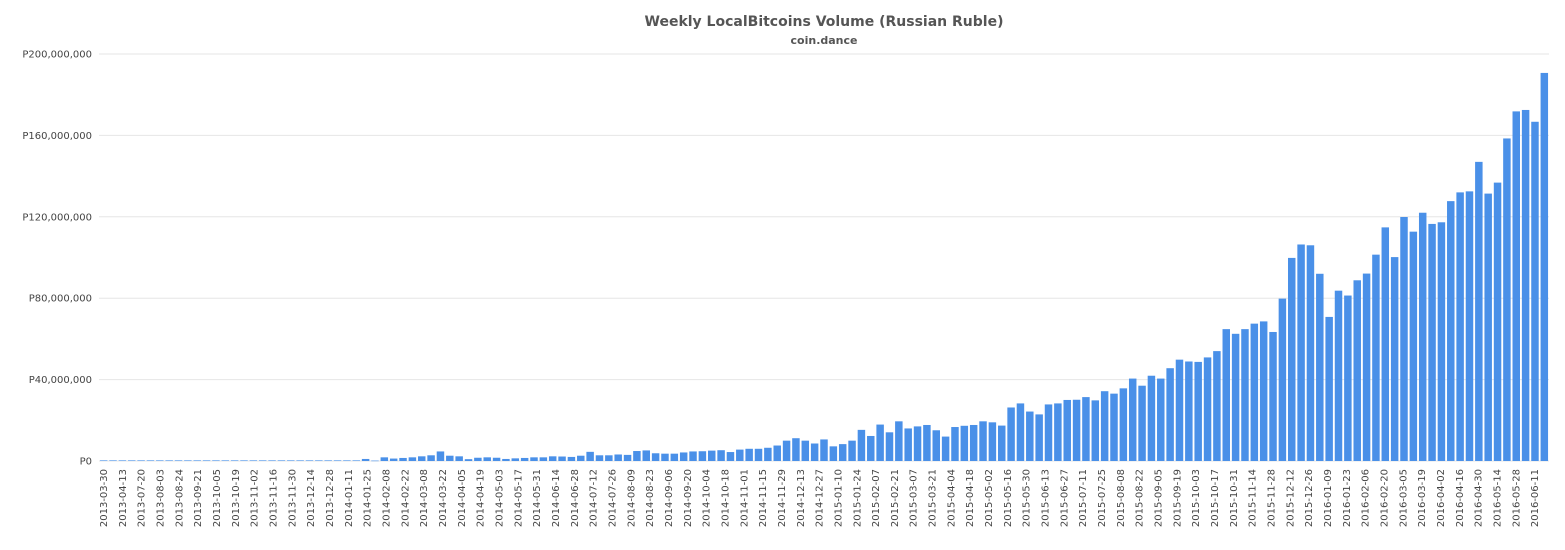  What do you see at coordinates (1102, 498) in the screenshot?
I see `x-tick-label: 2015-07-25` at bounding box center [1102, 498].